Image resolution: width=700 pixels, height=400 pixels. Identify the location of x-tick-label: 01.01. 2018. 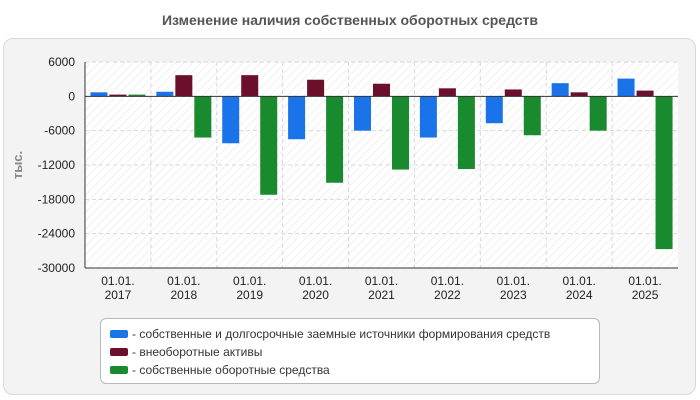
(183, 288).